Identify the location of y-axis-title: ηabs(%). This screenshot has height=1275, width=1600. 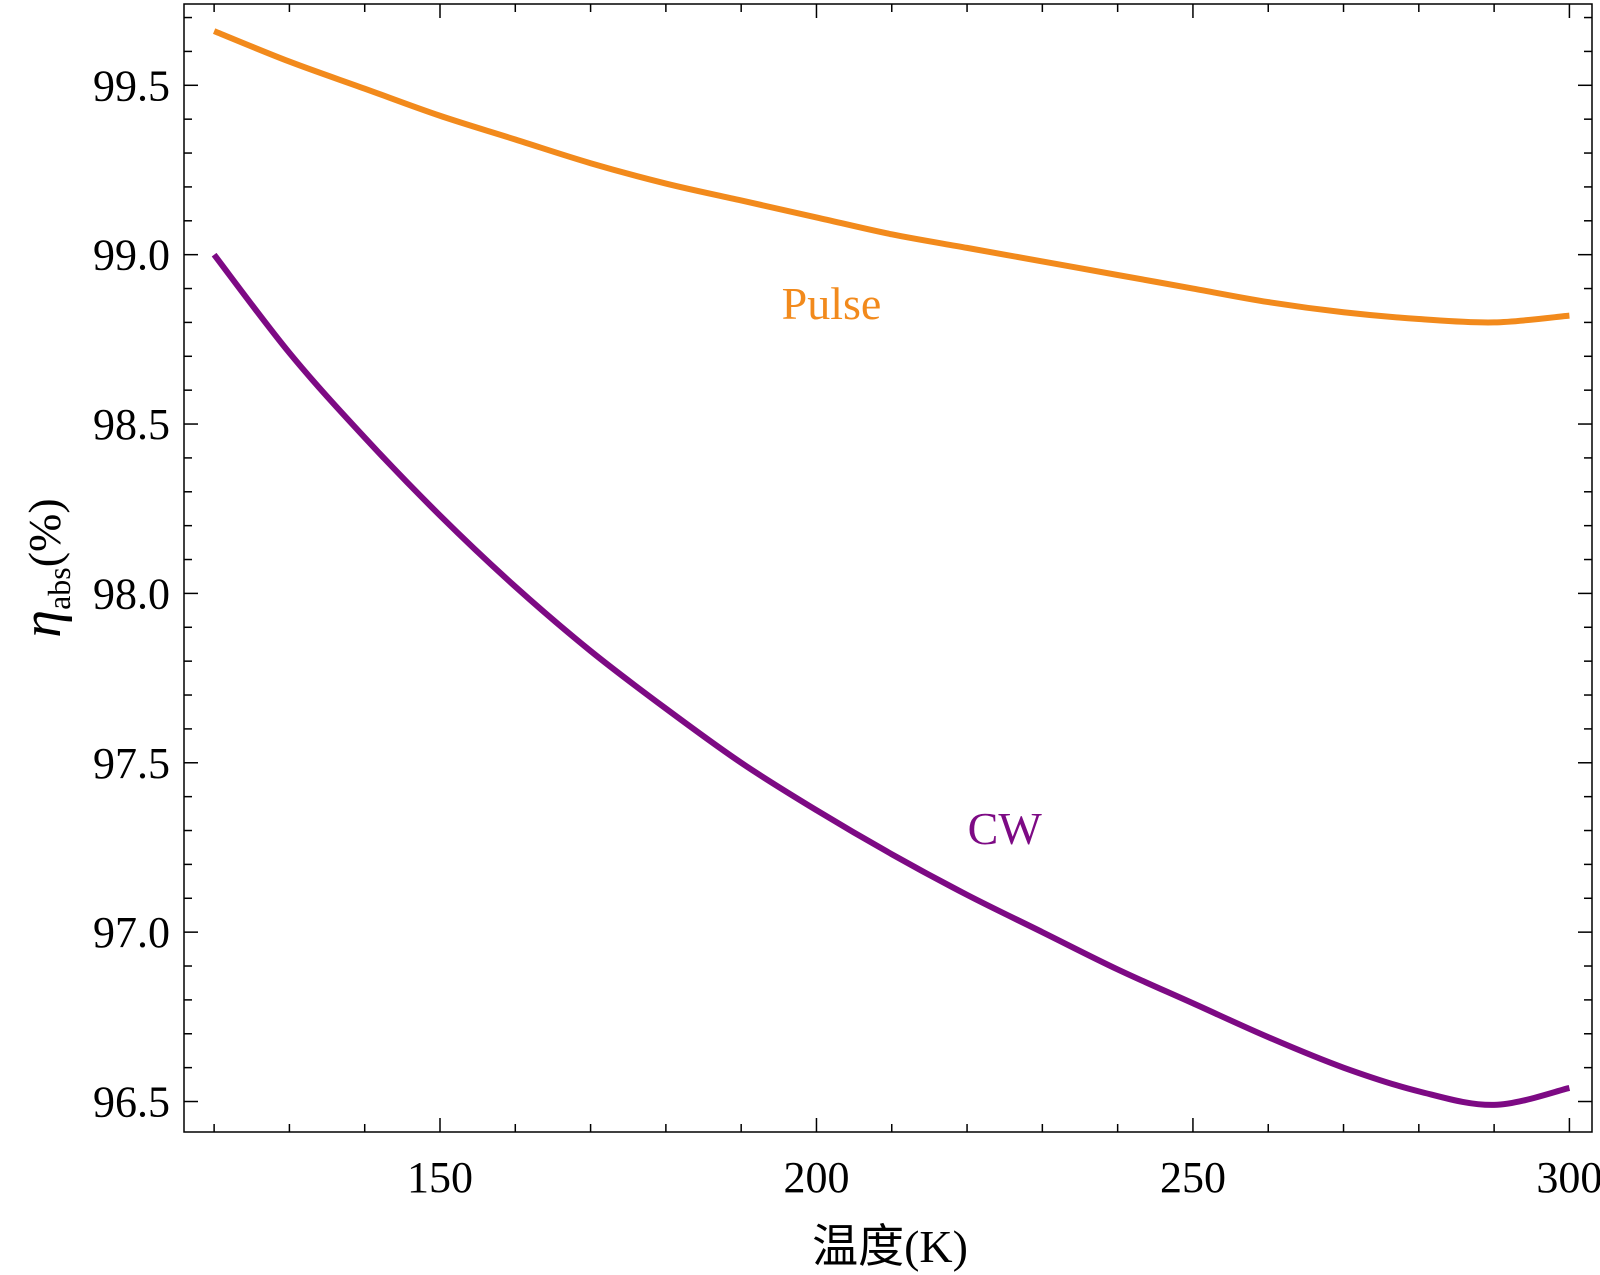
(44, 567).